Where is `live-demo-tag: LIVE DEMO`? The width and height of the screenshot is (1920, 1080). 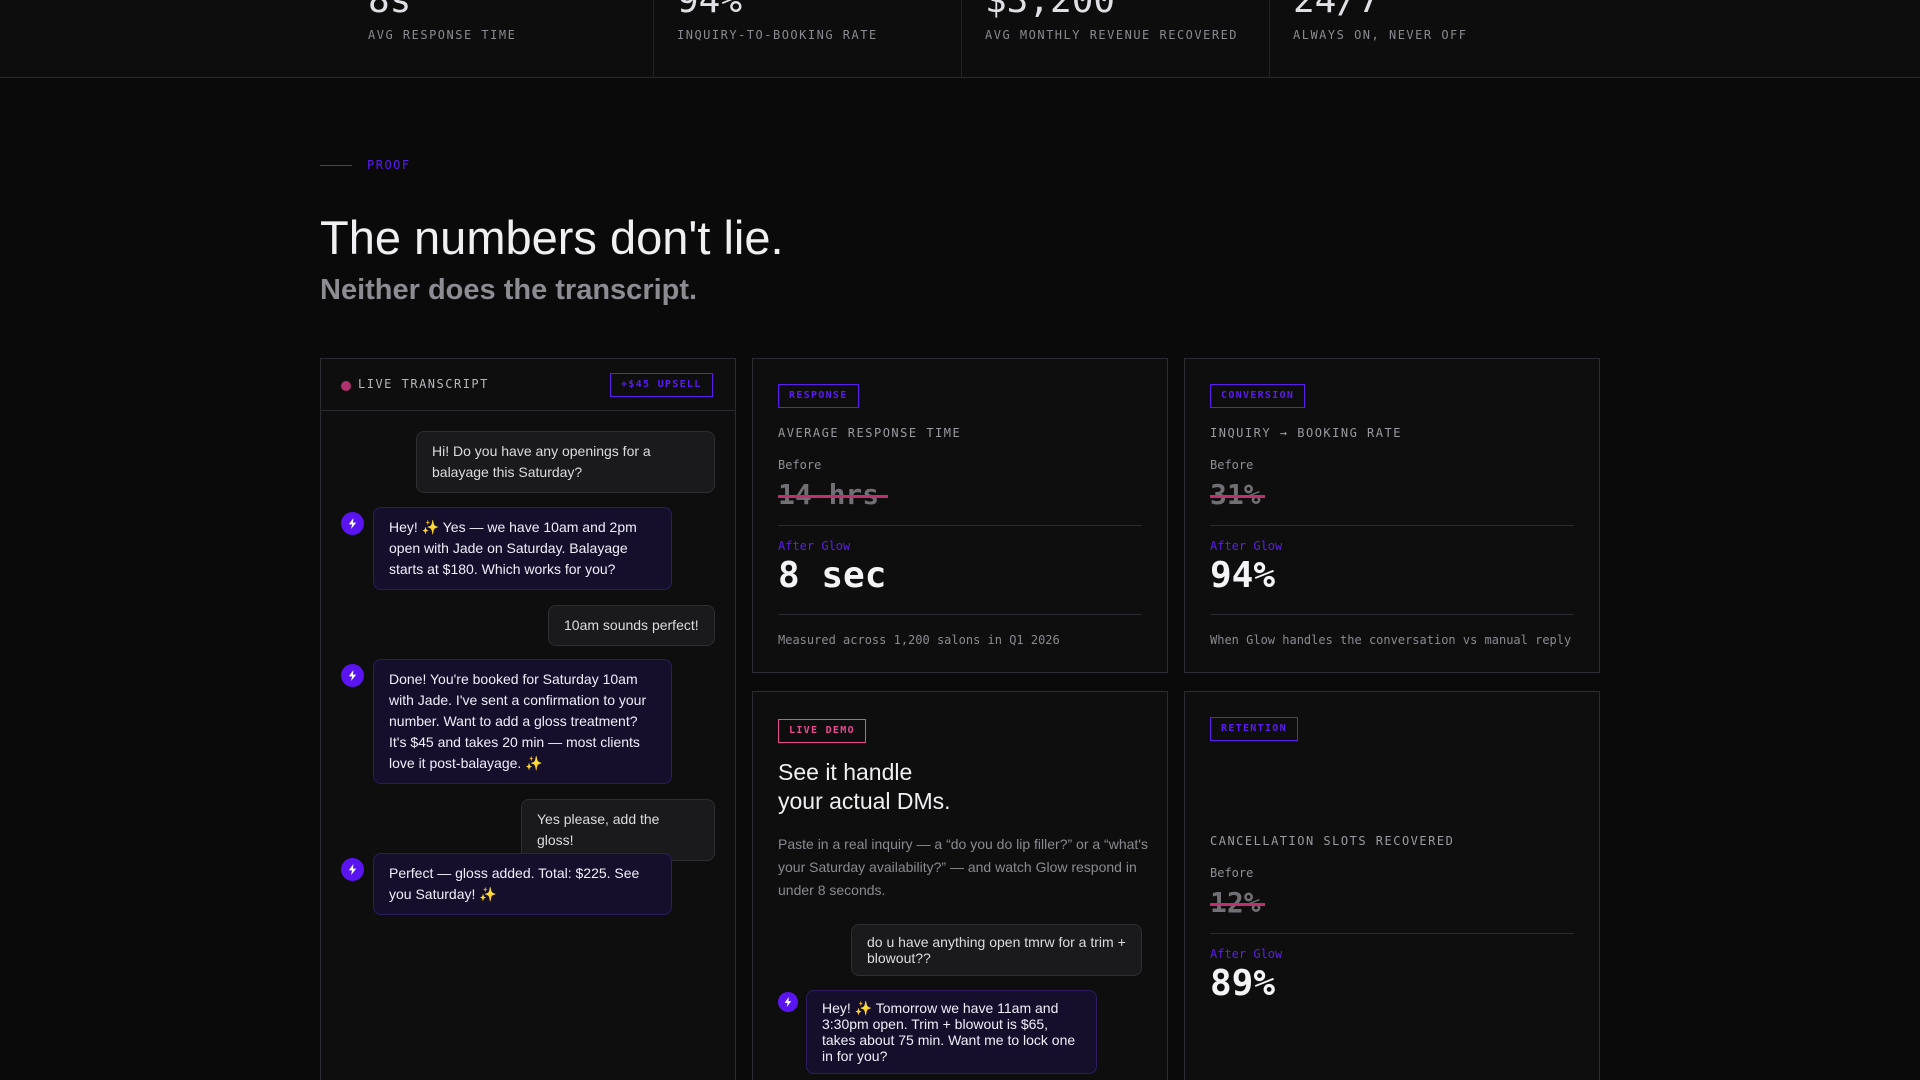 live-demo-tag: LIVE DEMO is located at coordinates (822, 731).